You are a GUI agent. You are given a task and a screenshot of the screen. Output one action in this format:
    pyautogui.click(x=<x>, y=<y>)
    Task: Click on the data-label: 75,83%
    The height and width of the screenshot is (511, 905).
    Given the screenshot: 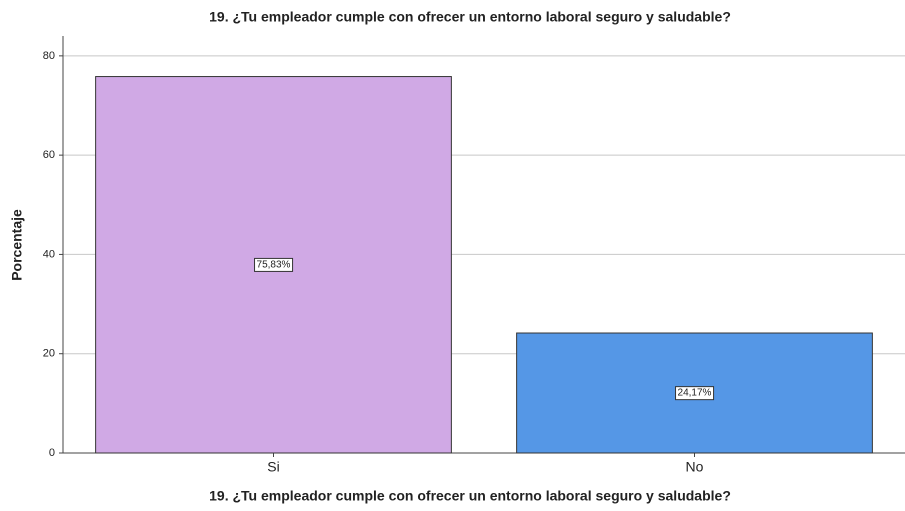 What is the action you would take?
    pyautogui.click(x=274, y=264)
    